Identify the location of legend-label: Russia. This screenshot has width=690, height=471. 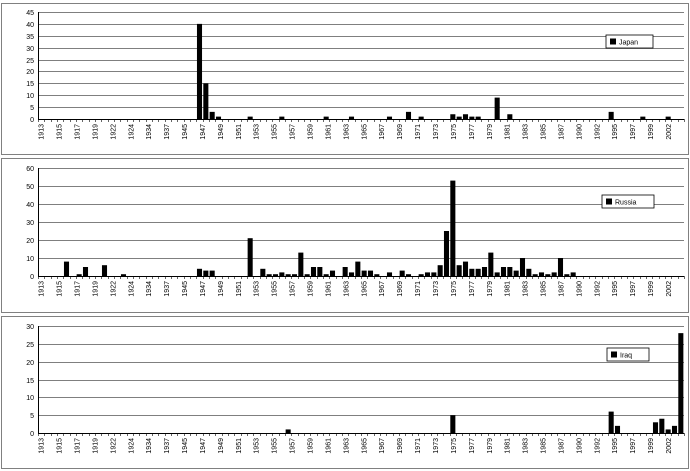
(626, 203).